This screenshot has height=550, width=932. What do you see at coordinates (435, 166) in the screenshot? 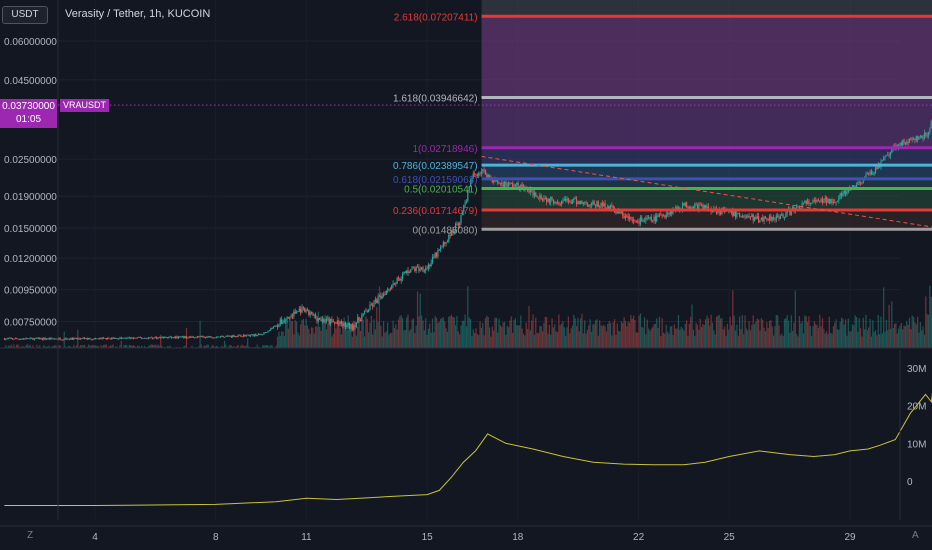
I see `fib-level-label: 0.786(0.02389547)` at bounding box center [435, 166].